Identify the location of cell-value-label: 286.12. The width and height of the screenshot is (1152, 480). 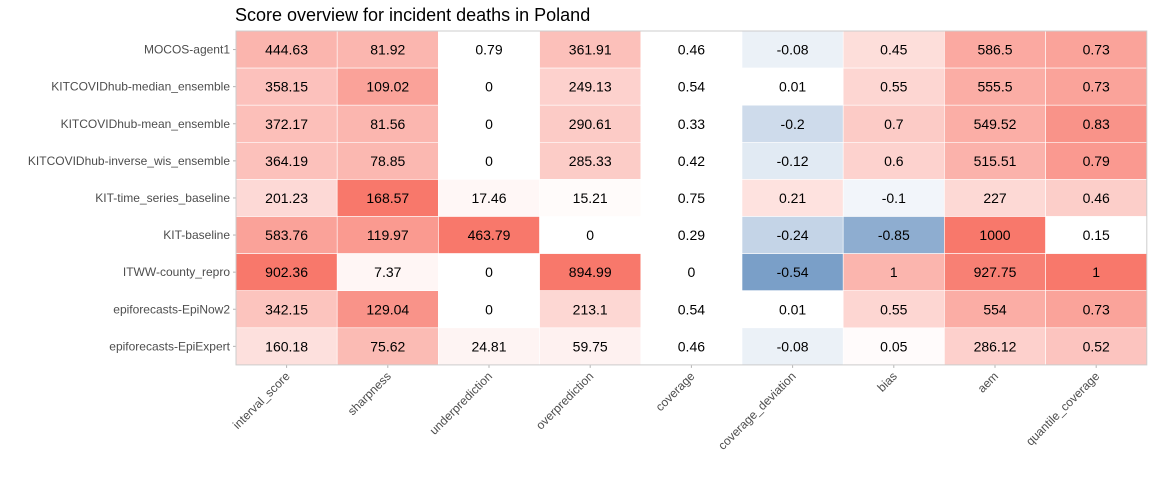
(995, 346).